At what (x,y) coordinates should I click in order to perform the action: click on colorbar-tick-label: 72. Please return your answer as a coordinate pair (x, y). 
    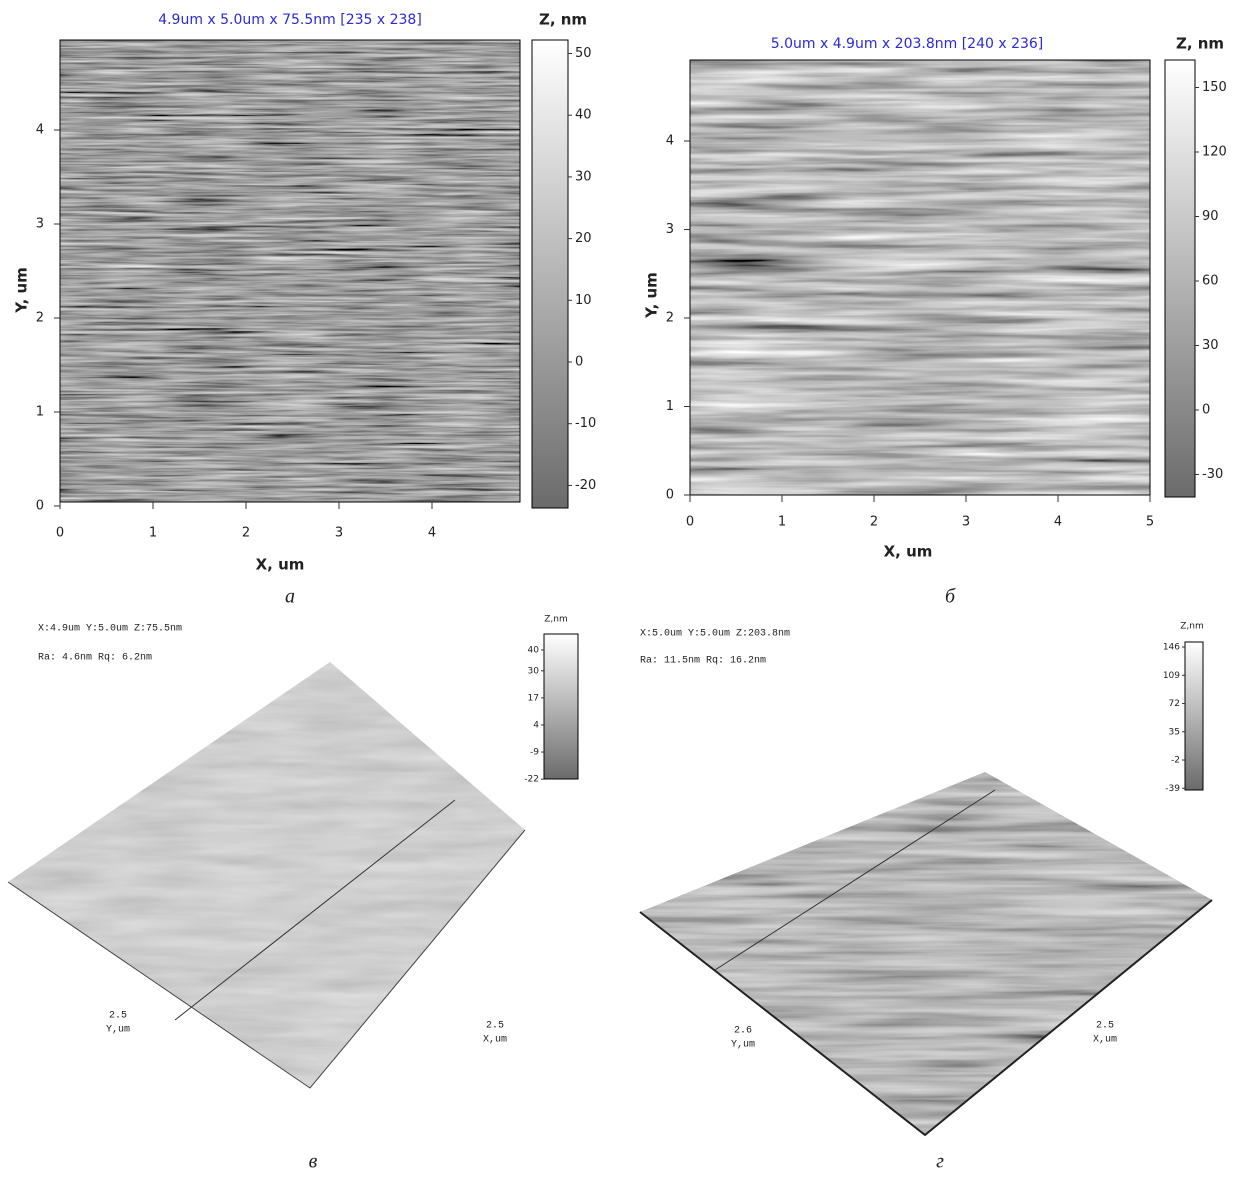
    Looking at the image, I should click on (1174, 704).